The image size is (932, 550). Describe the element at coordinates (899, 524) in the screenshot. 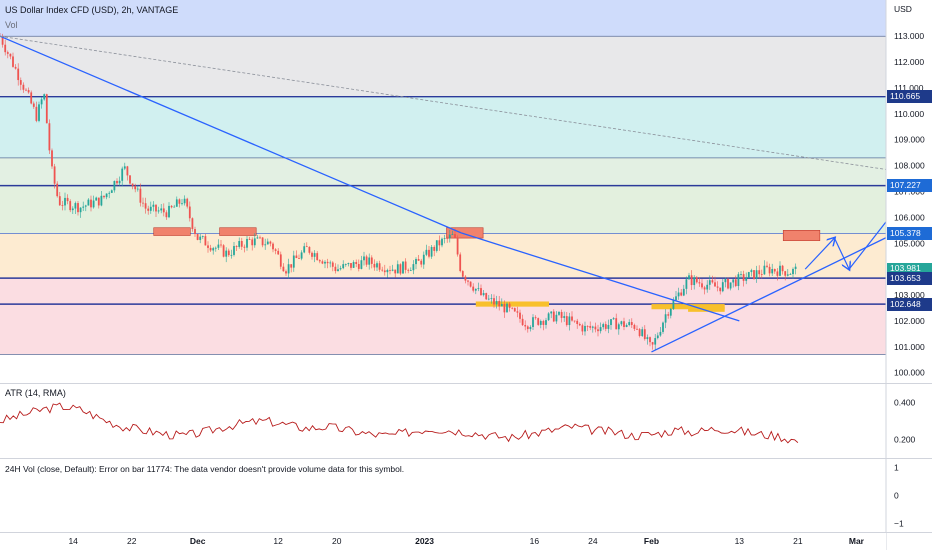

I see `volume-tick-label: −1` at that location.